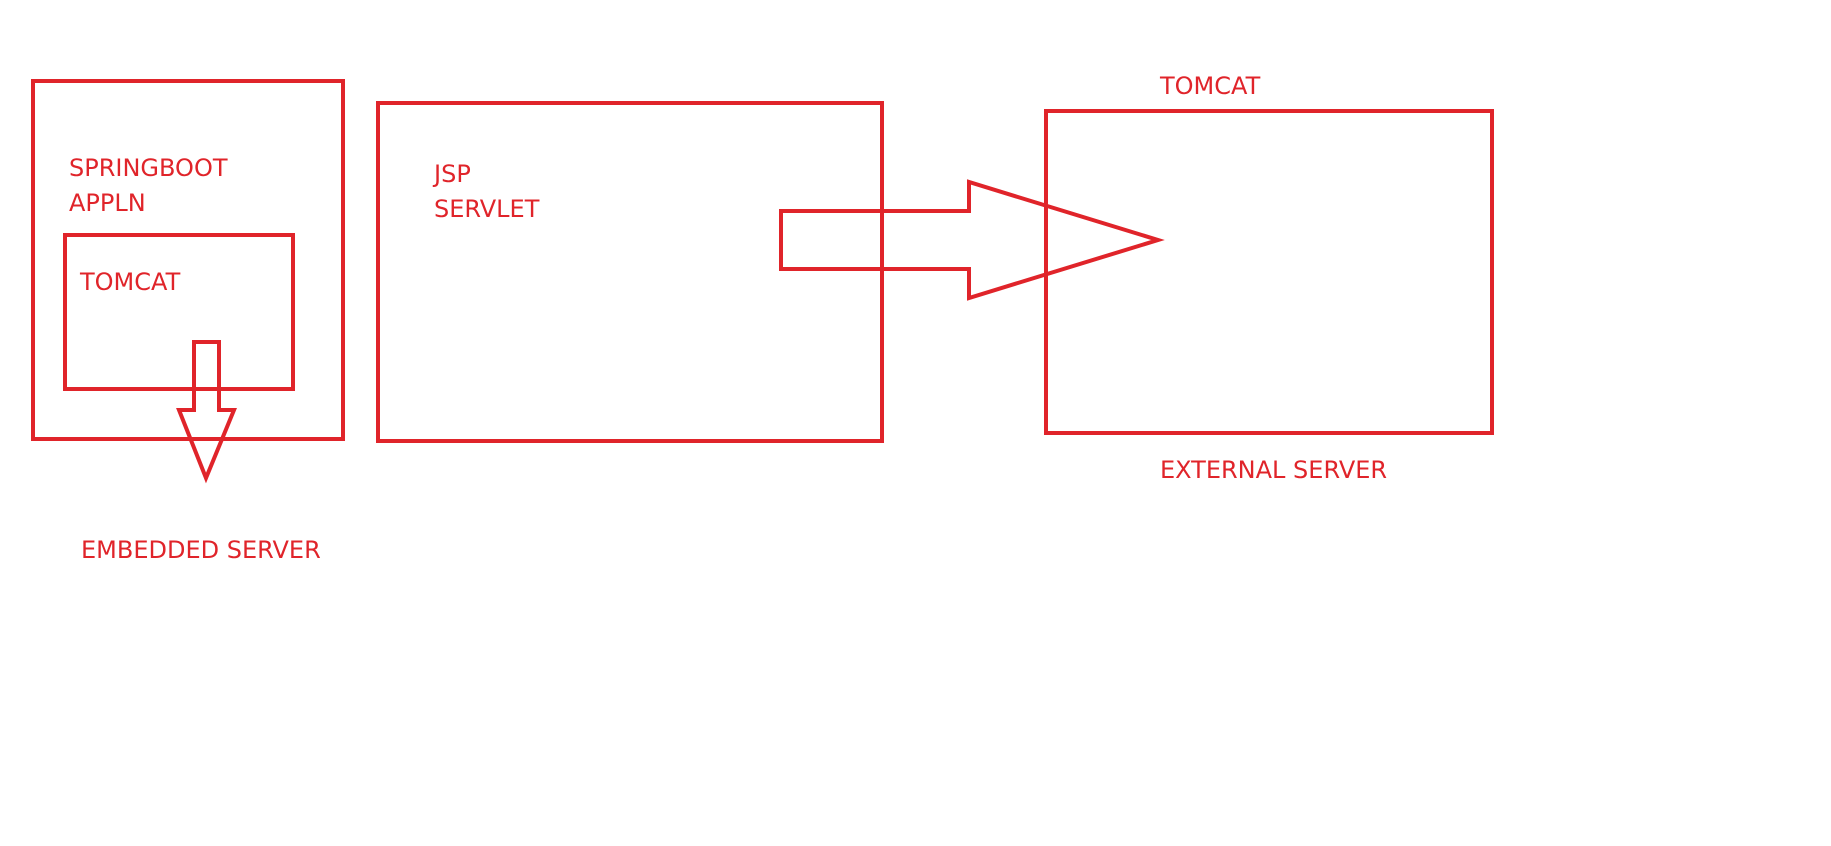  Describe the element at coordinates (451, 174) in the screenshot. I see `jsp-label: JSP` at that location.